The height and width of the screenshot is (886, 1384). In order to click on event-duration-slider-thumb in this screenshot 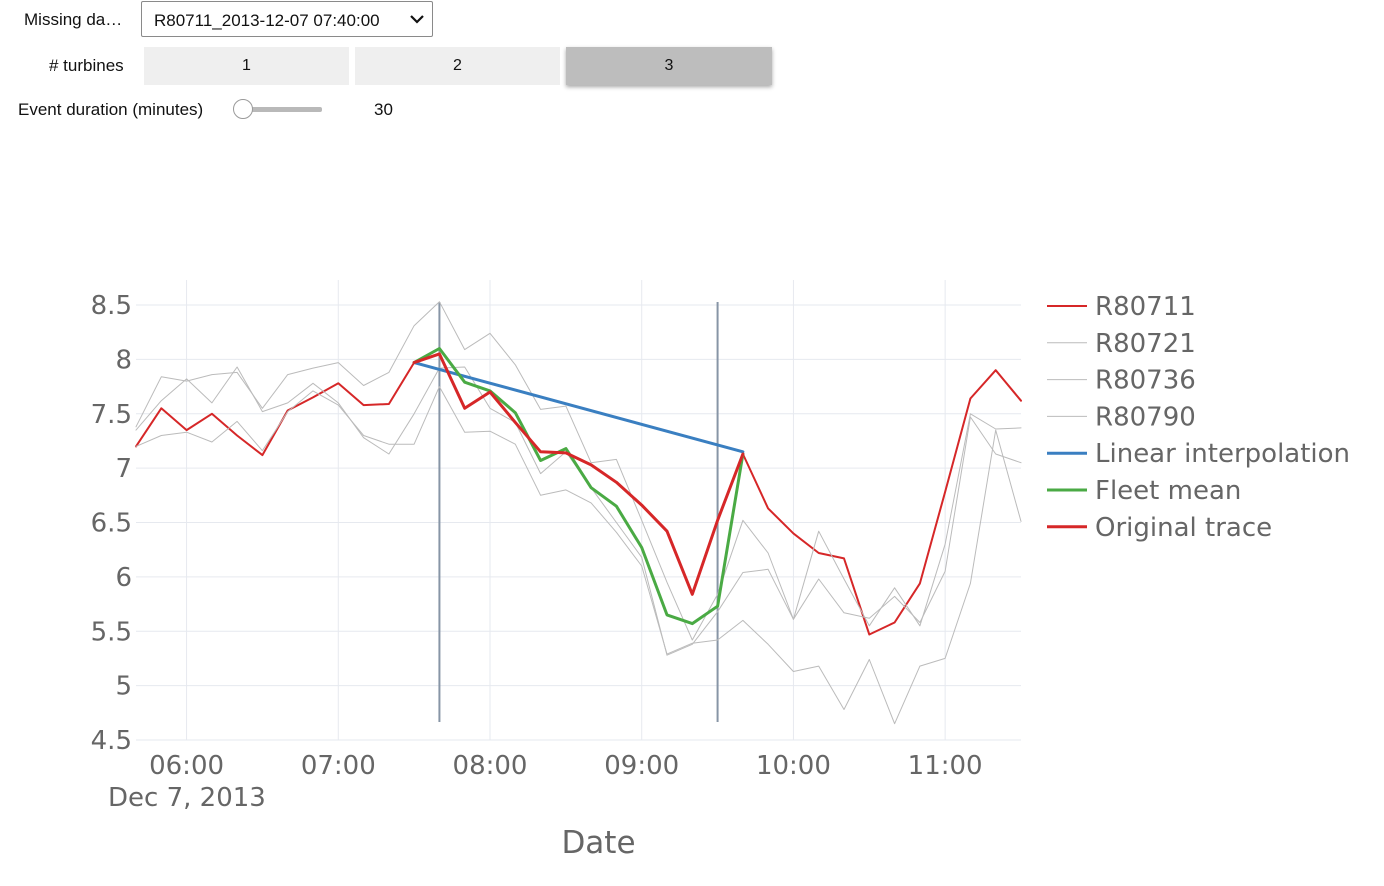, I will do `click(243, 109)`.